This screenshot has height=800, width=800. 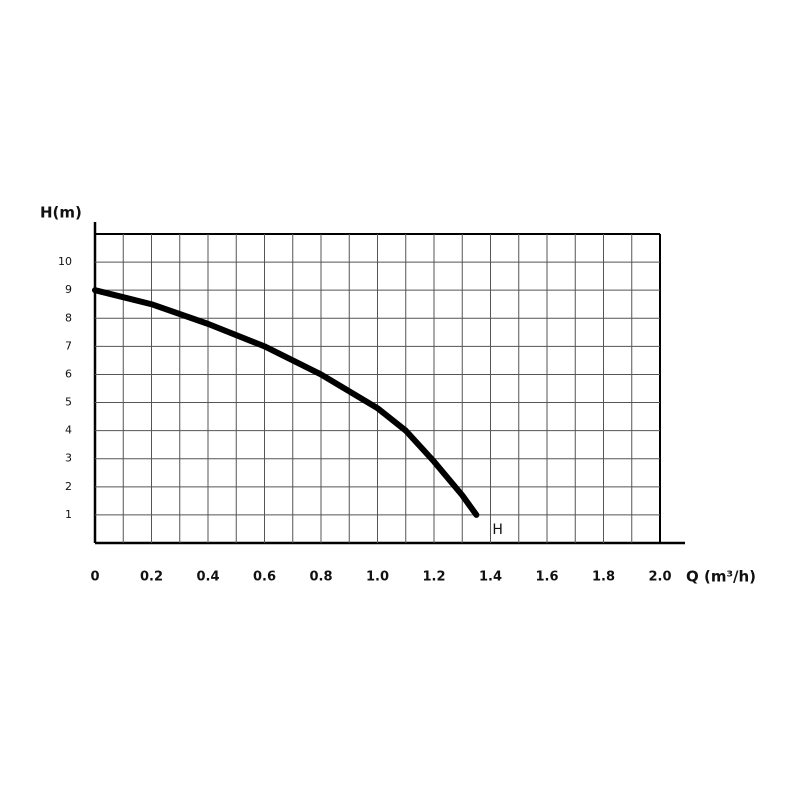 What do you see at coordinates (68, 402) in the screenshot?
I see `y-tick-label: 5` at bounding box center [68, 402].